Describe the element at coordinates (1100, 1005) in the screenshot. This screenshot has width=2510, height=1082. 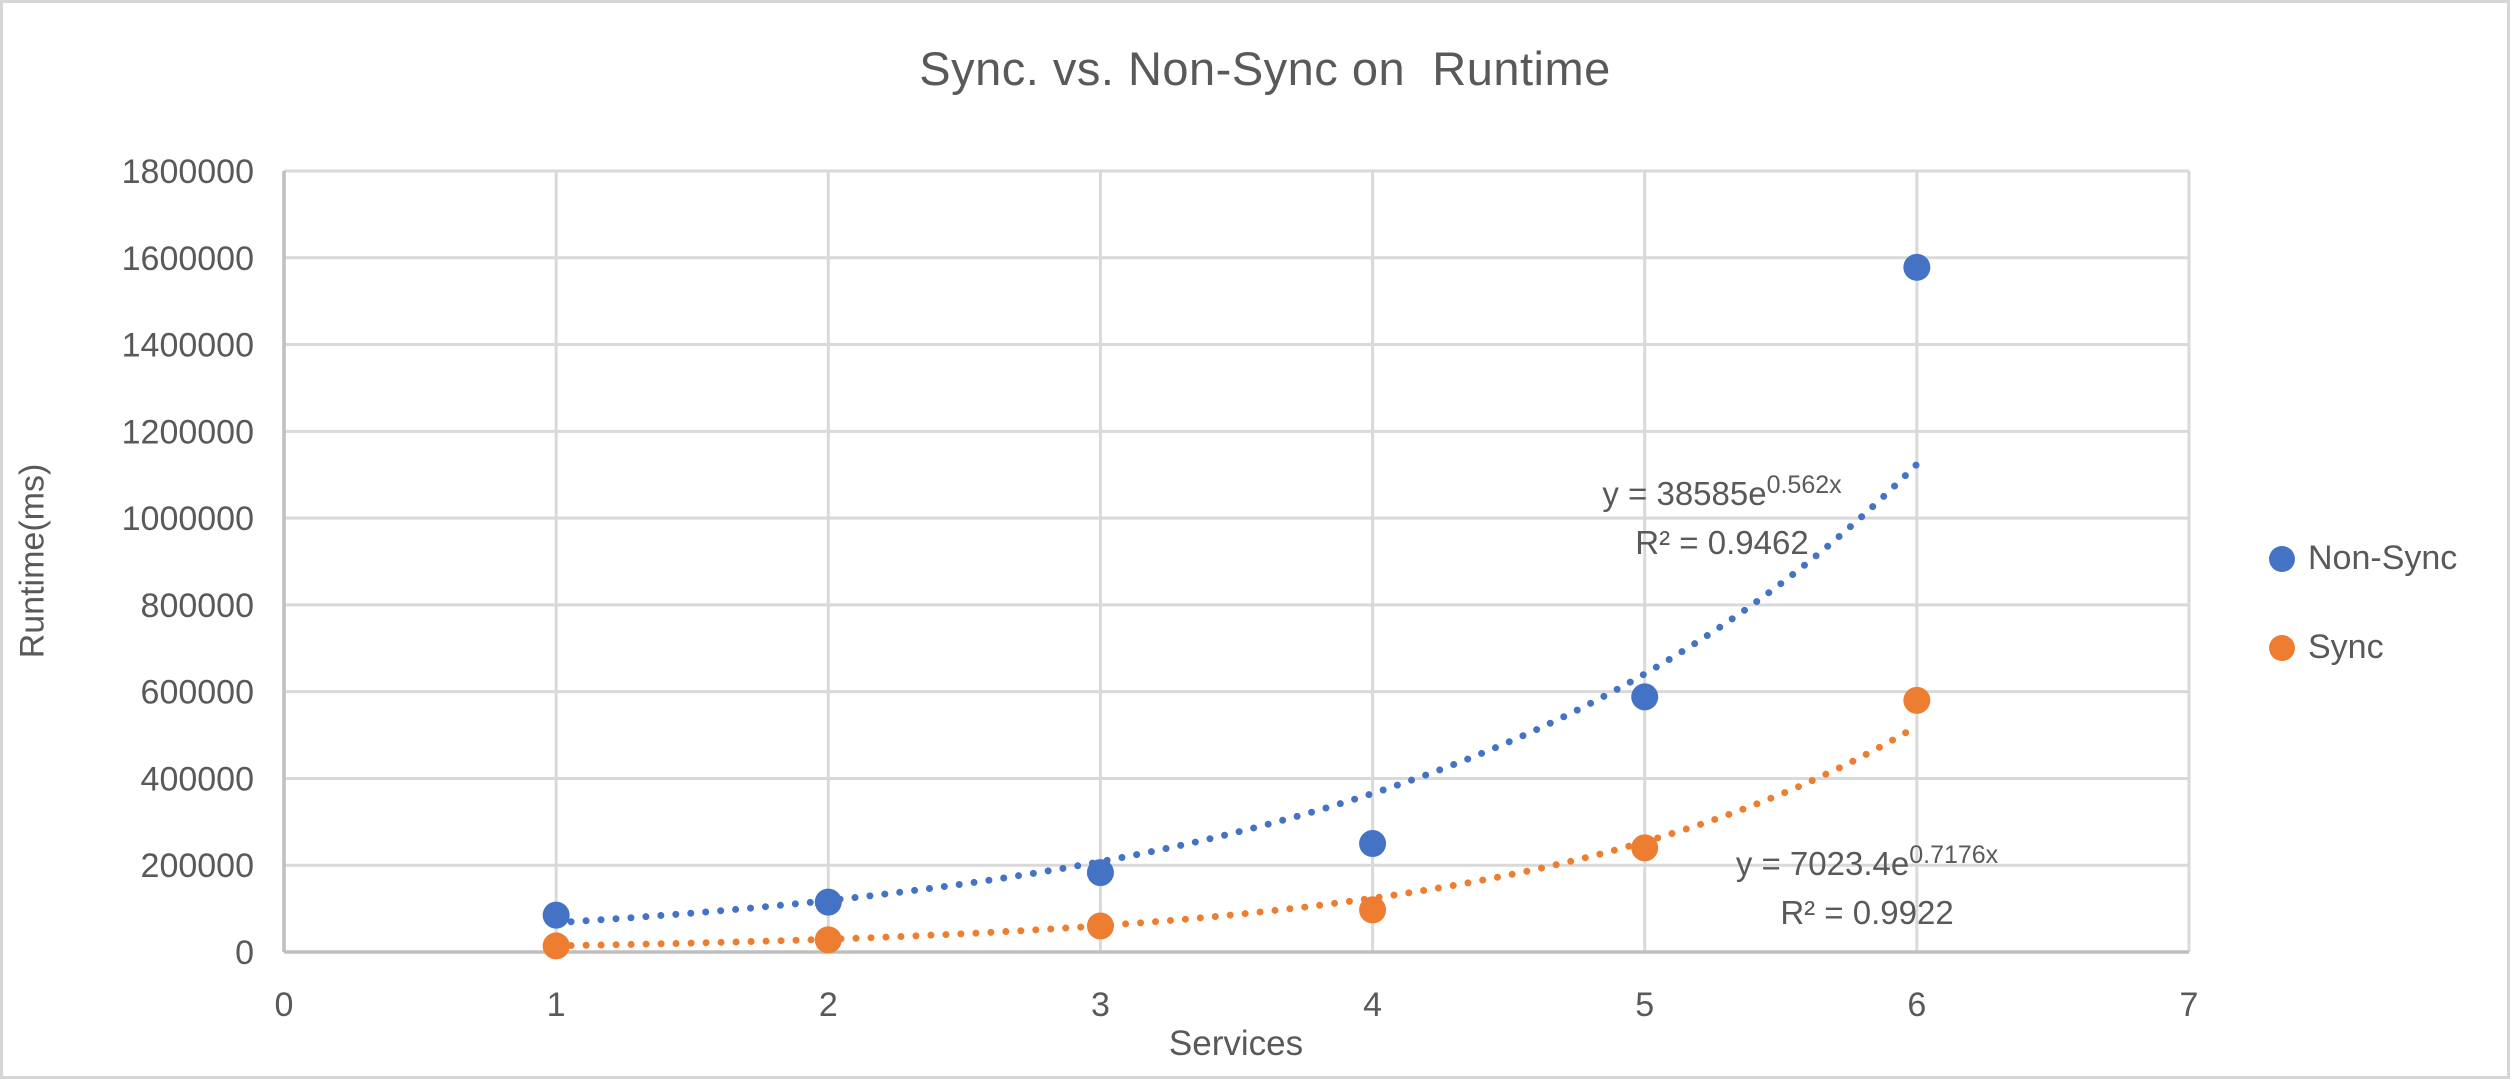
I see `x-tick-label: 3` at that location.